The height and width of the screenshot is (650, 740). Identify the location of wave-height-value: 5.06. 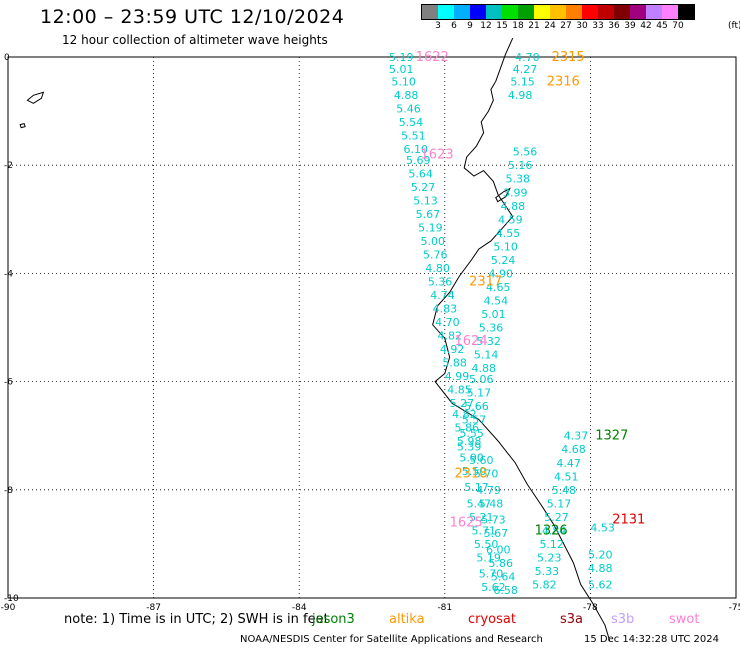
(481, 379).